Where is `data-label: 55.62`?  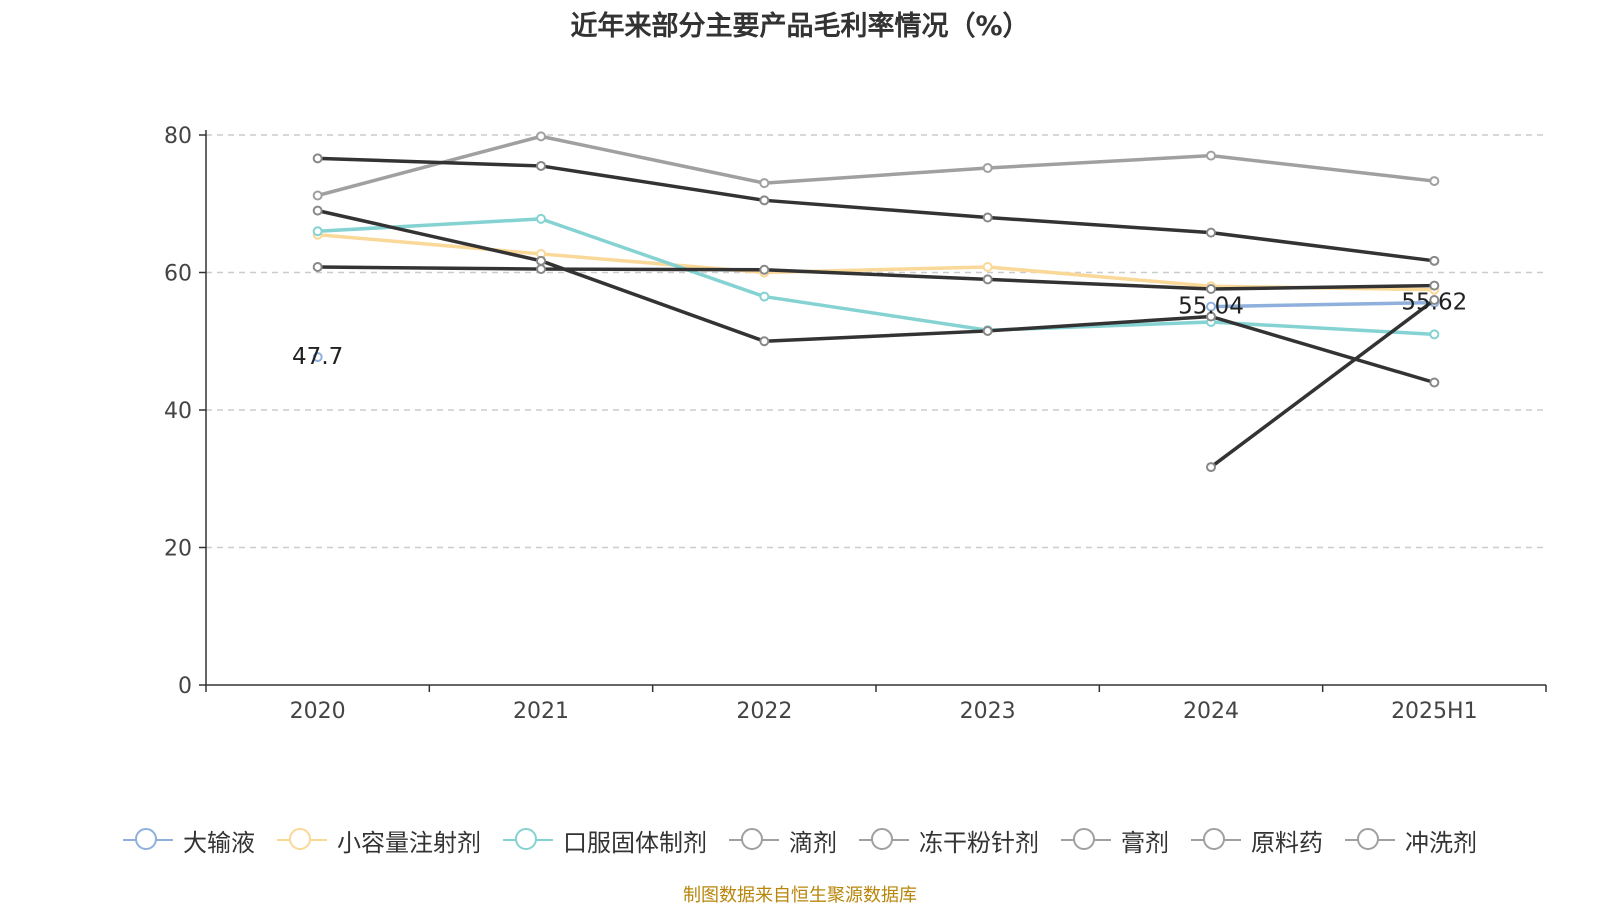
data-label: 55.62 is located at coordinates (1434, 303).